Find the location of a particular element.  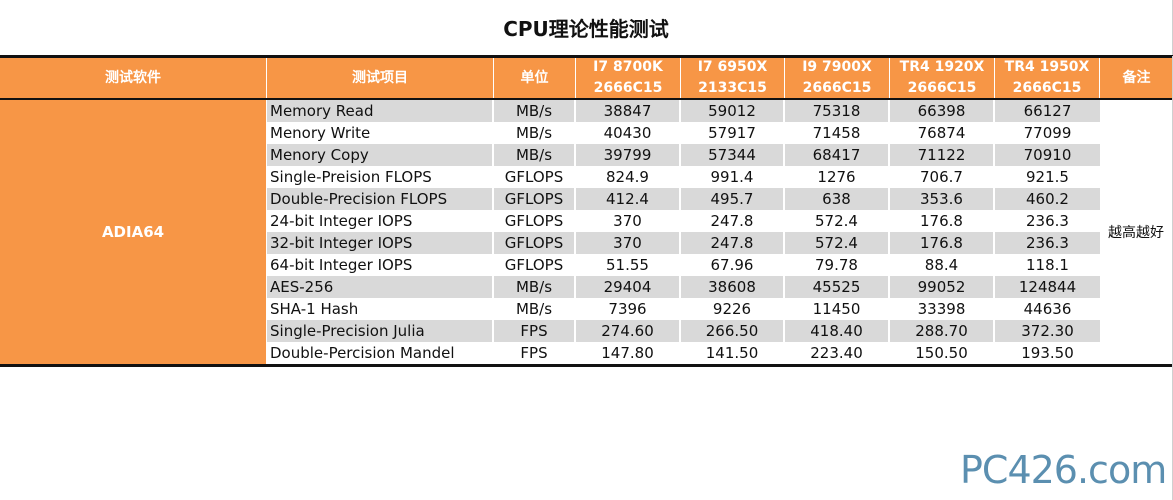

value-cell: 247.8 is located at coordinates (733, 221).